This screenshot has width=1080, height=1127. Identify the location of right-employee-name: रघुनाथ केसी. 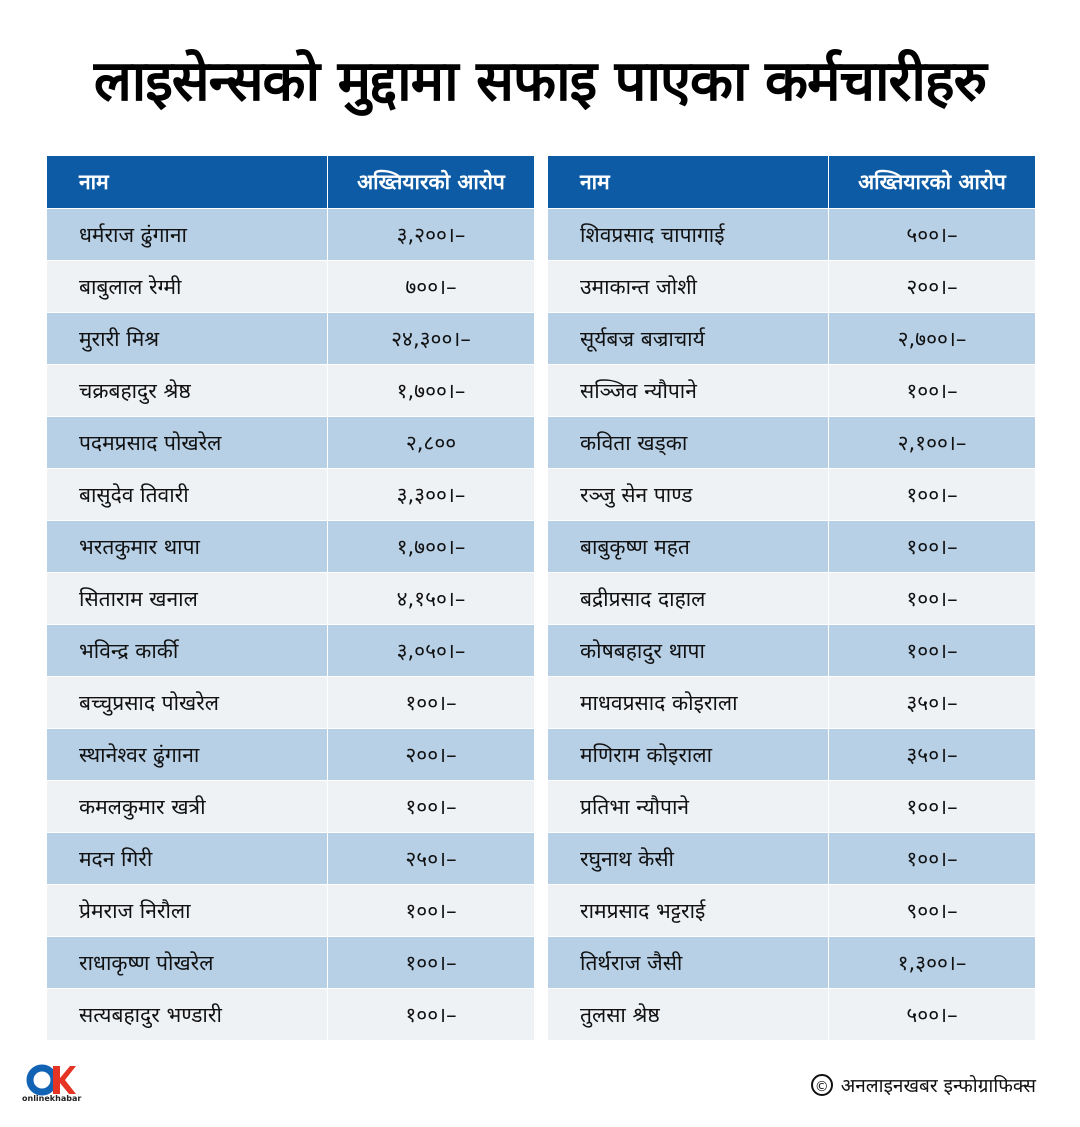
(688, 858).